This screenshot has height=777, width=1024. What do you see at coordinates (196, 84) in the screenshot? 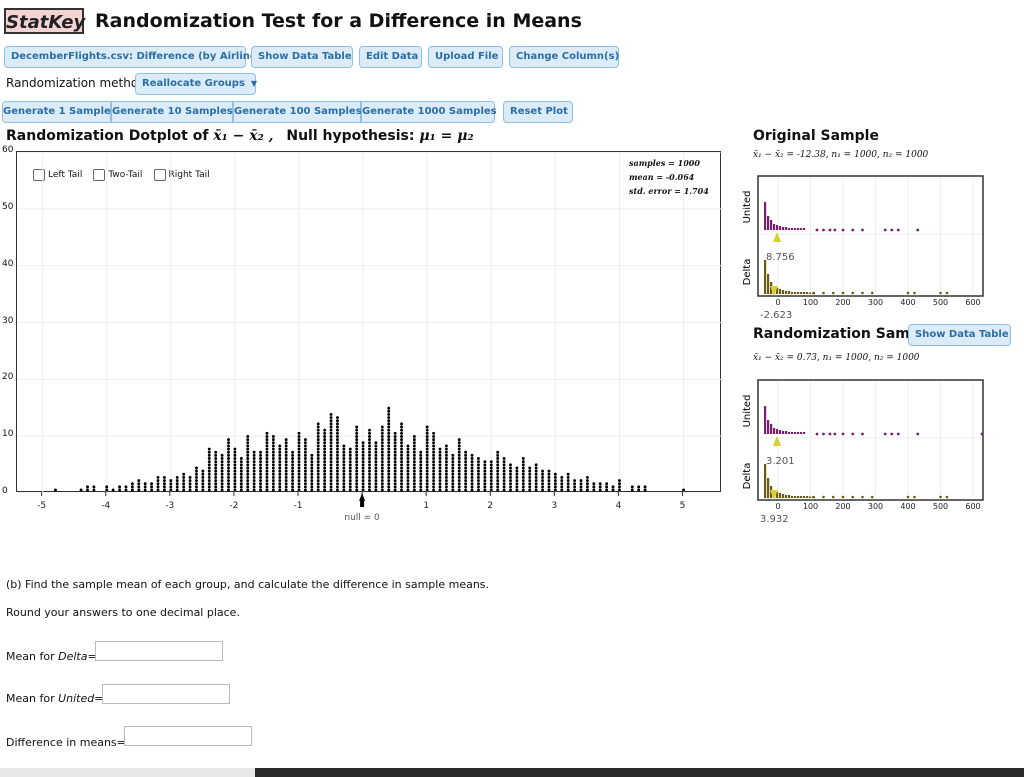
I see `randomization-method-dropdown: Reallocate Groups ▼` at bounding box center [196, 84].